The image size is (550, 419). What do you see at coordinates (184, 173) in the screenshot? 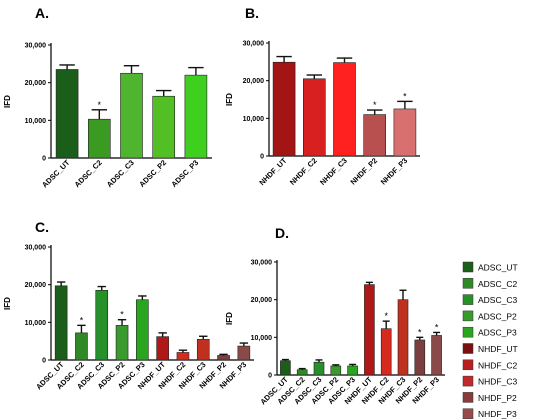
I see `x-tick-label: ADSC_P3` at bounding box center [184, 173].